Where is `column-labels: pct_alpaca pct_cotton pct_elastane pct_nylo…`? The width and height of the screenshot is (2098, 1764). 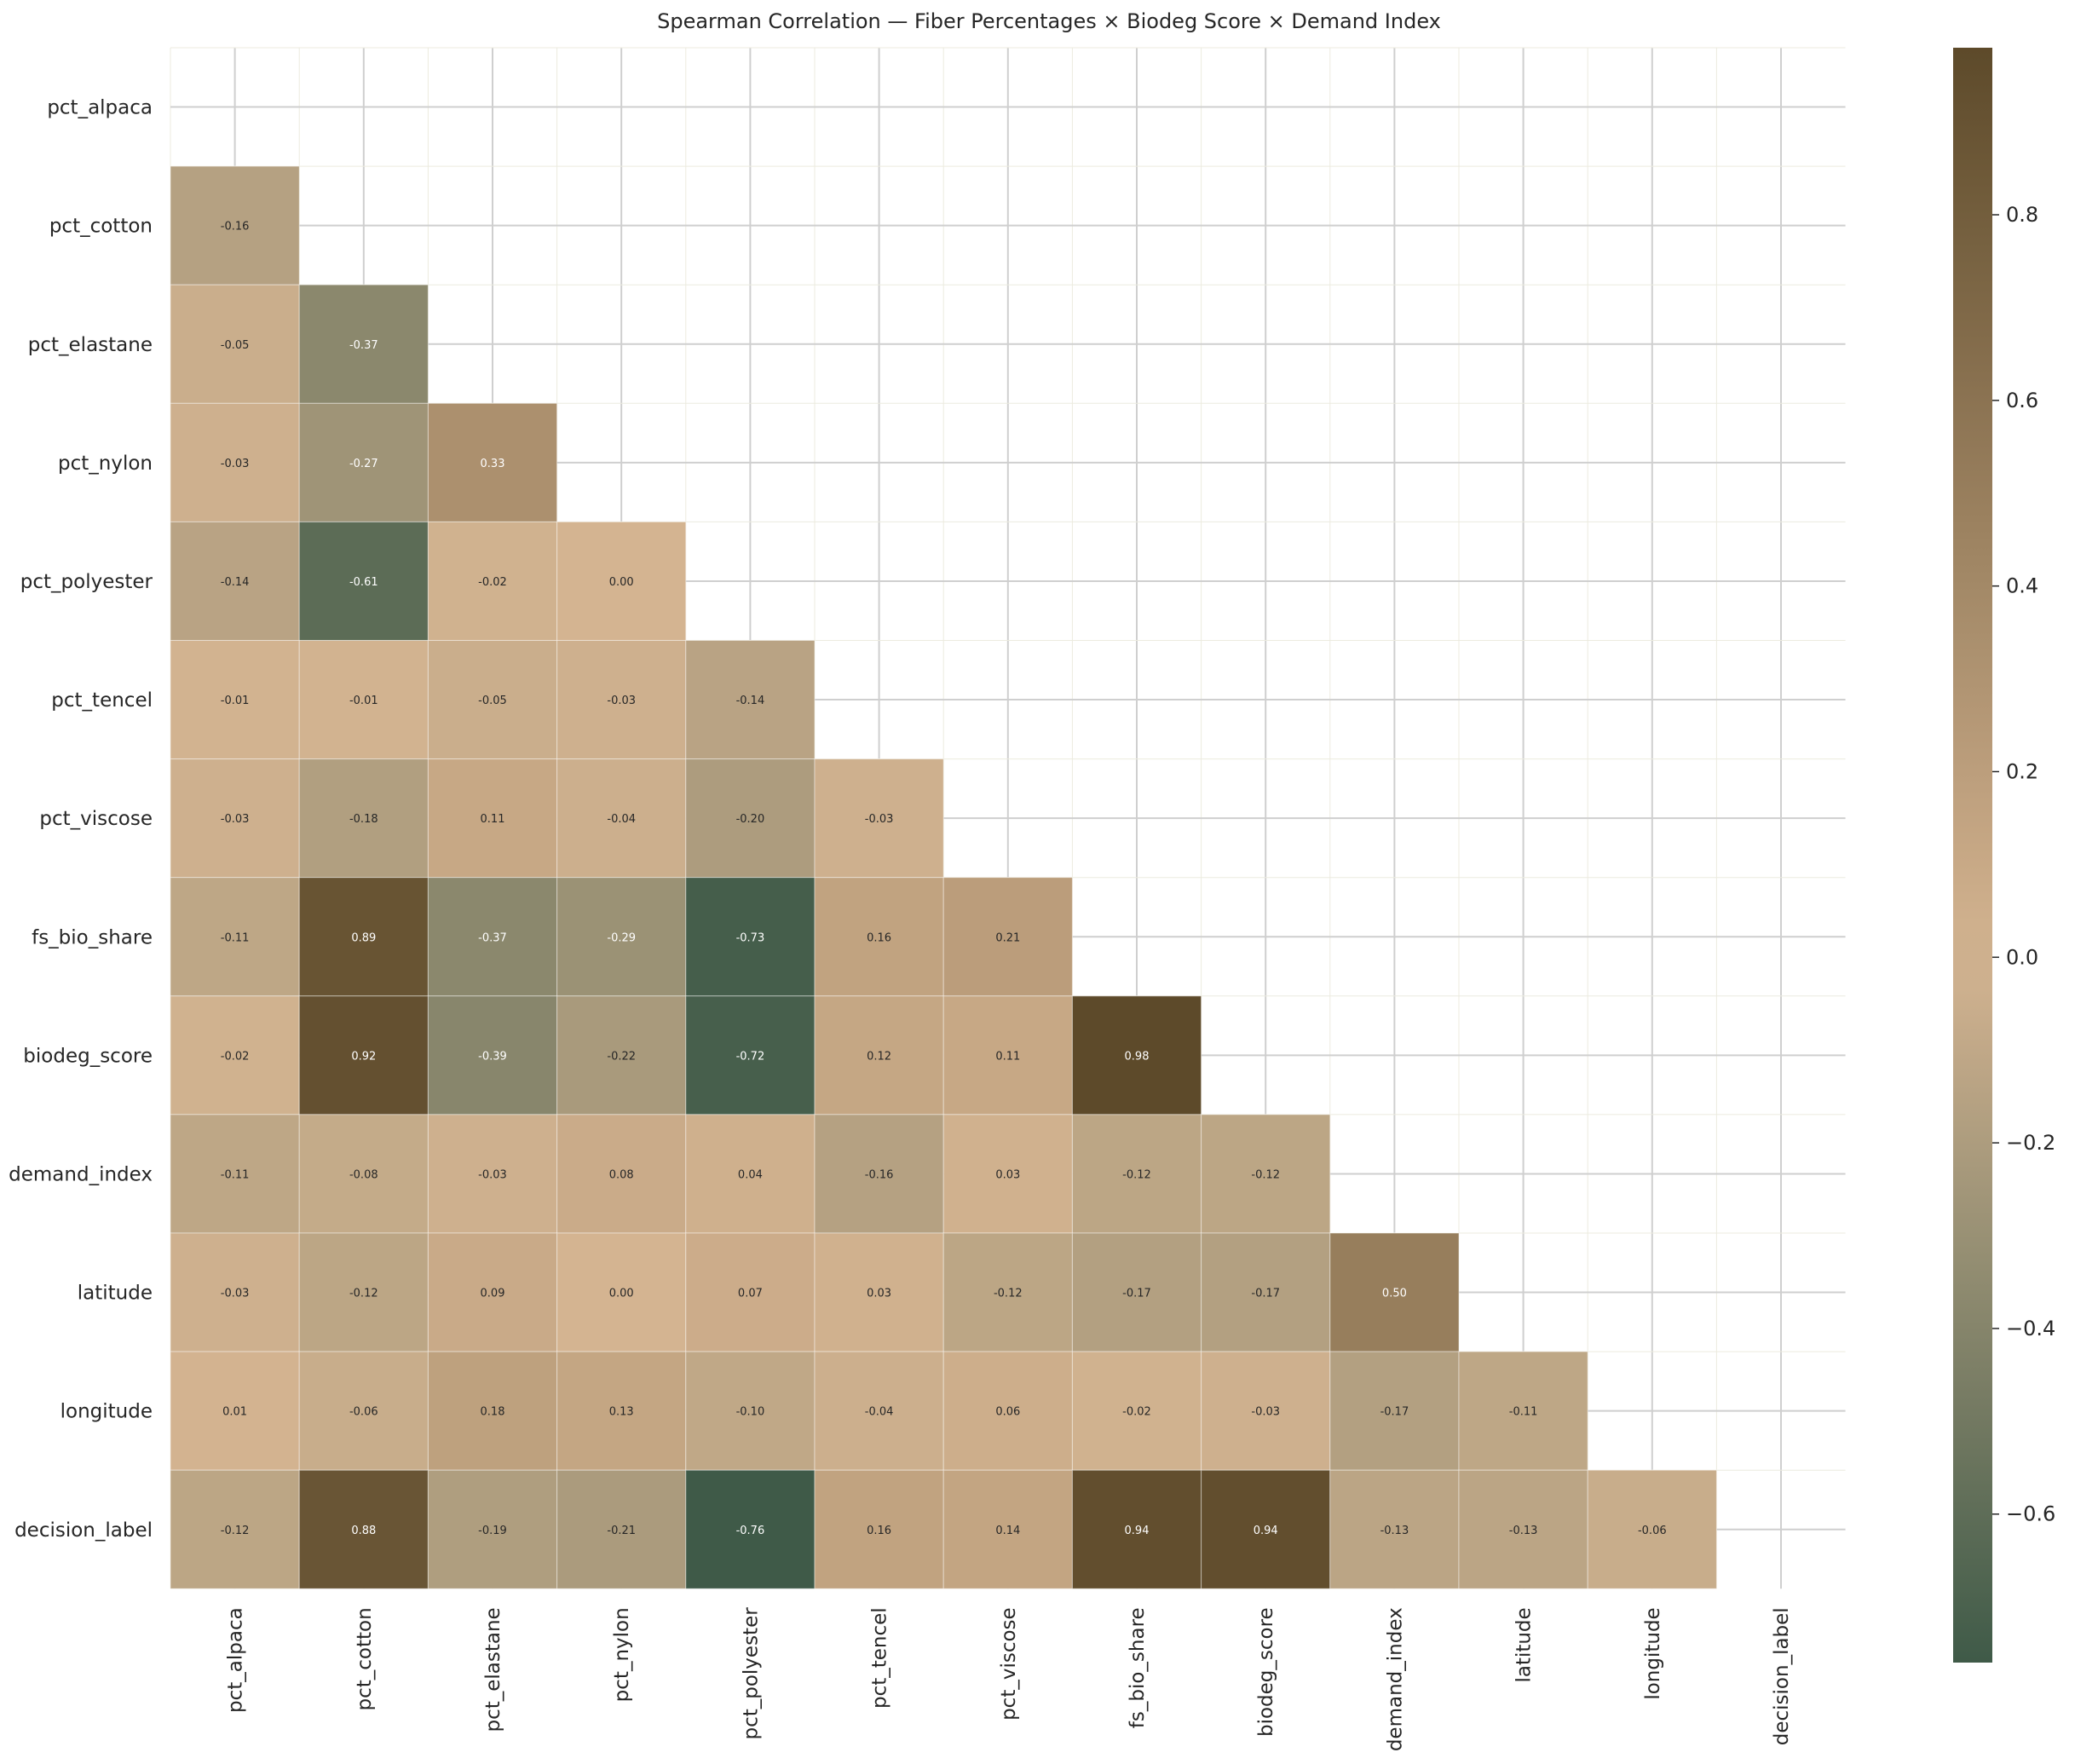
column-labels: pct_alpaca pct_cotton pct_elastane pct_nylo… is located at coordinates (1009, 1679).